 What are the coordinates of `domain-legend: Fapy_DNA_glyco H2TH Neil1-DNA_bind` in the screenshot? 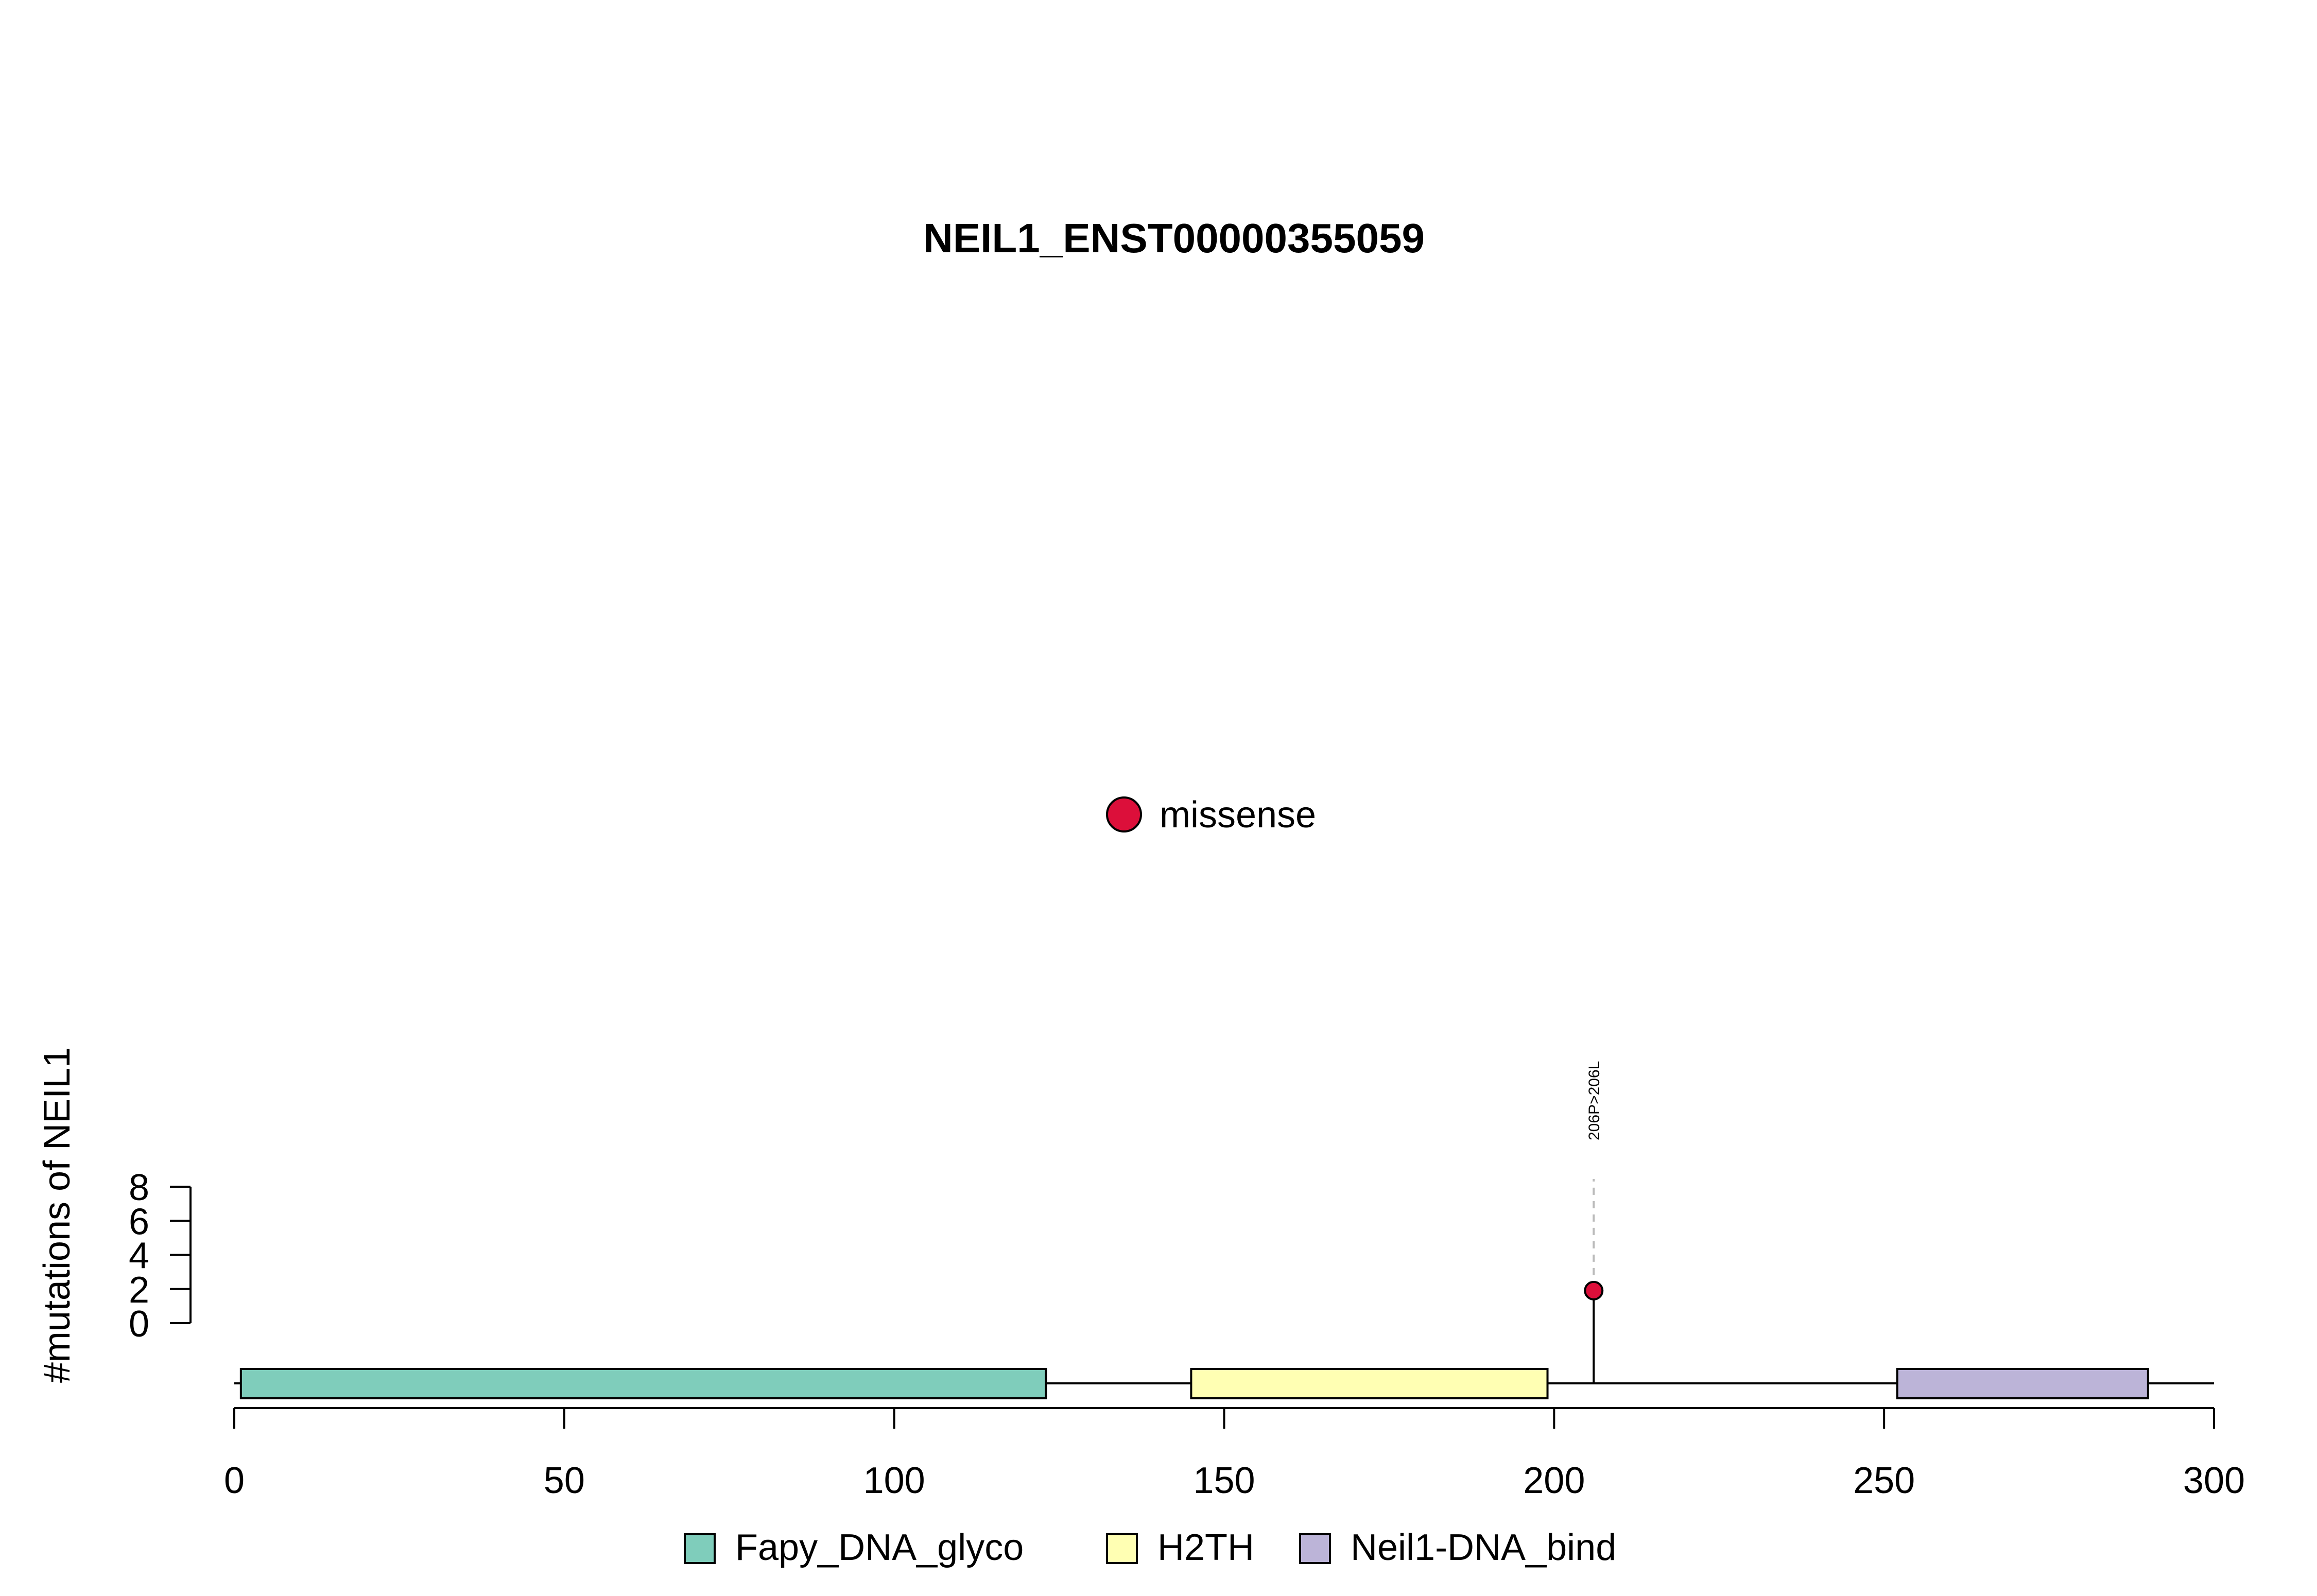 It's located at (1150, 1547).